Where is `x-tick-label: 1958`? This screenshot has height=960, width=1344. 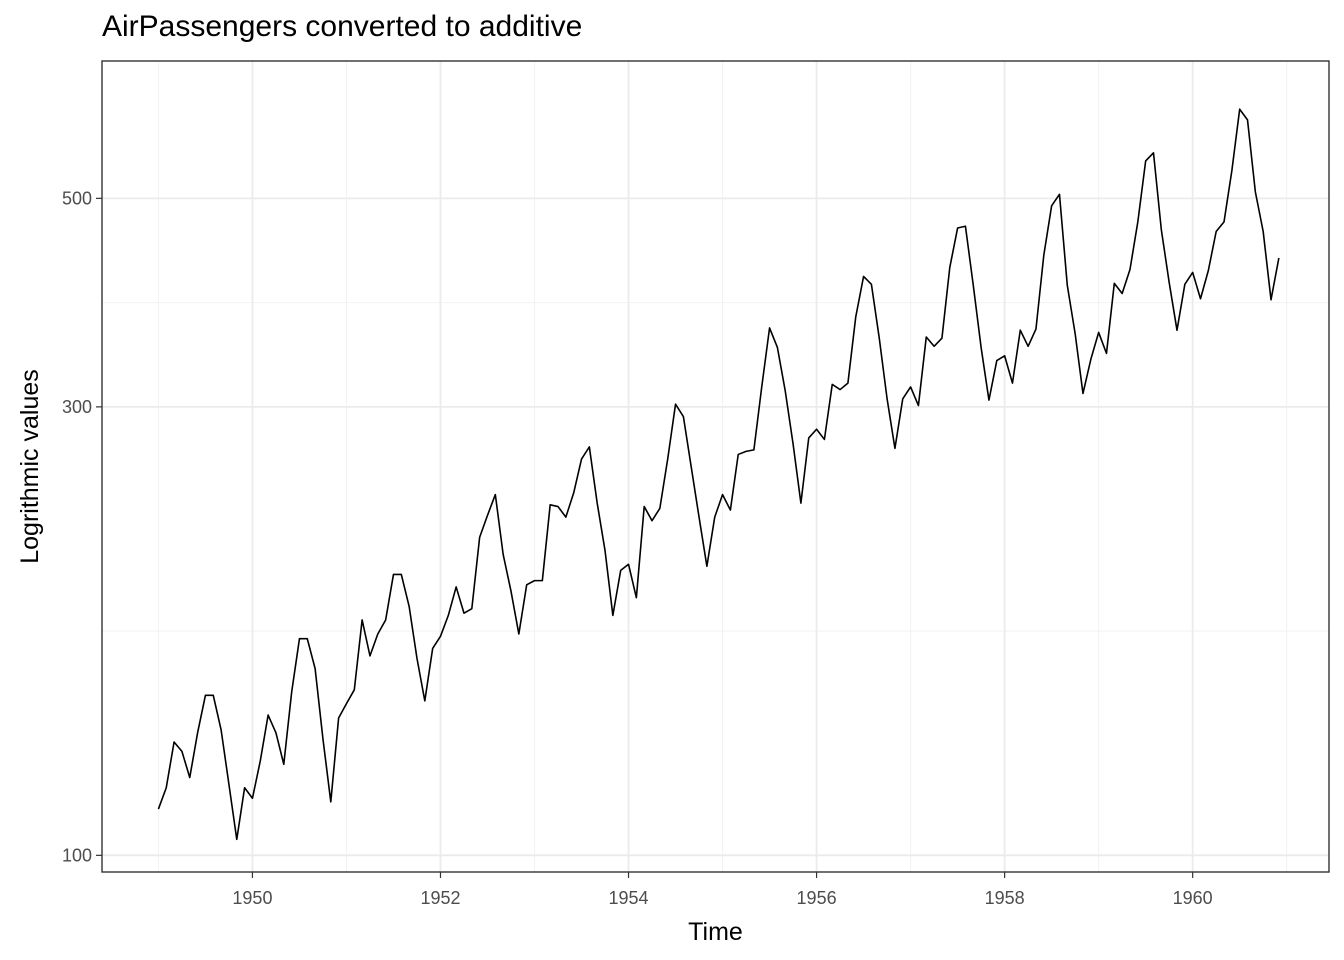
x-tick-label: 1958 is located at coordinates (1005, 898).